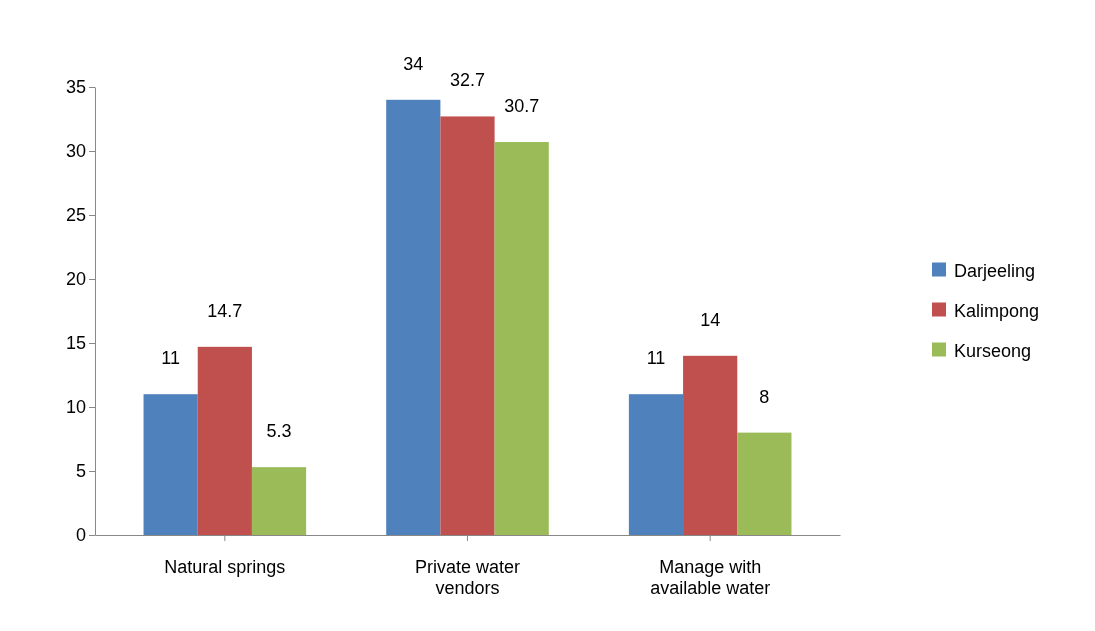  What do you see at coordinates (75, 407) in the screenshot?
I see `y-tick-label: 10` at bounding box center [75, 407].